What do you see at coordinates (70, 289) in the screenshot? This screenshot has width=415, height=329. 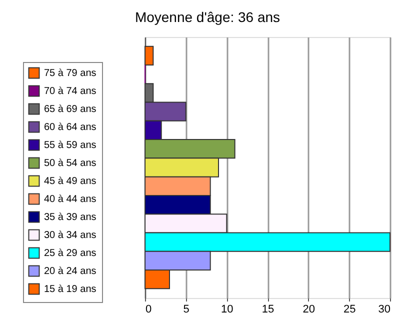 I see `legend-label: 15 à 19 ans` at bounding box center [70, 289].